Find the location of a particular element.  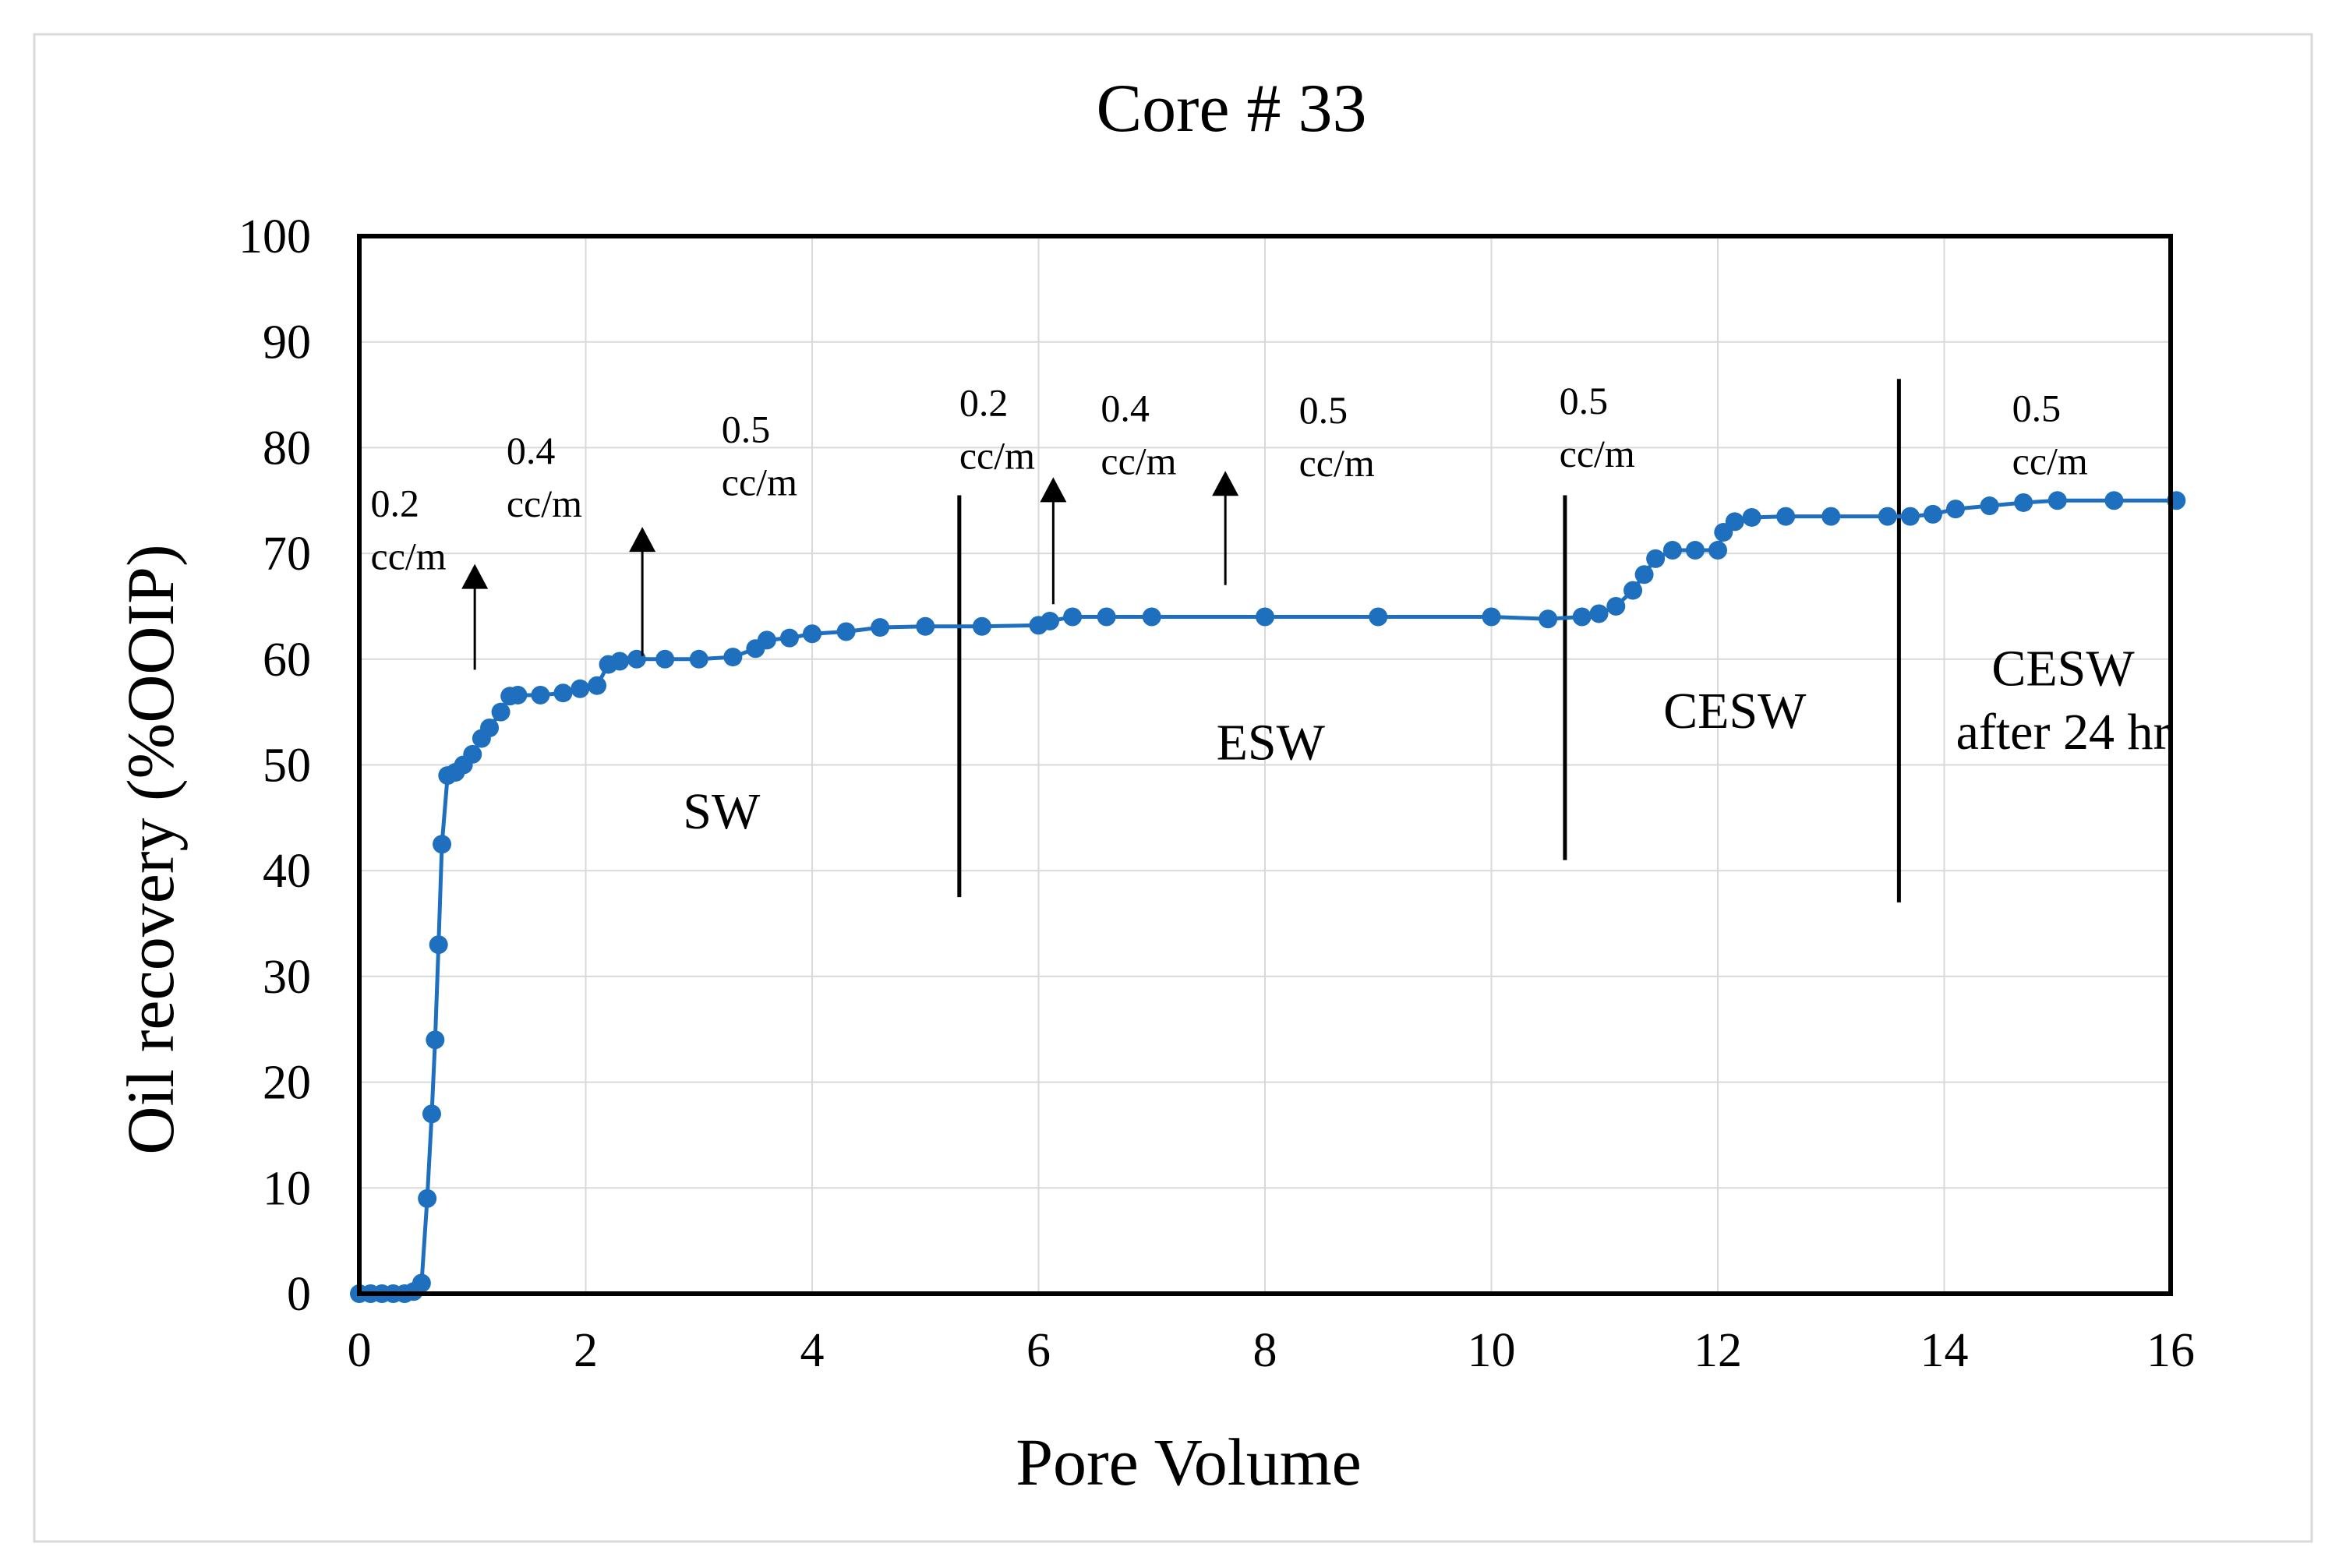

y-tick-label: 60 is located at coordinates (287, 660).